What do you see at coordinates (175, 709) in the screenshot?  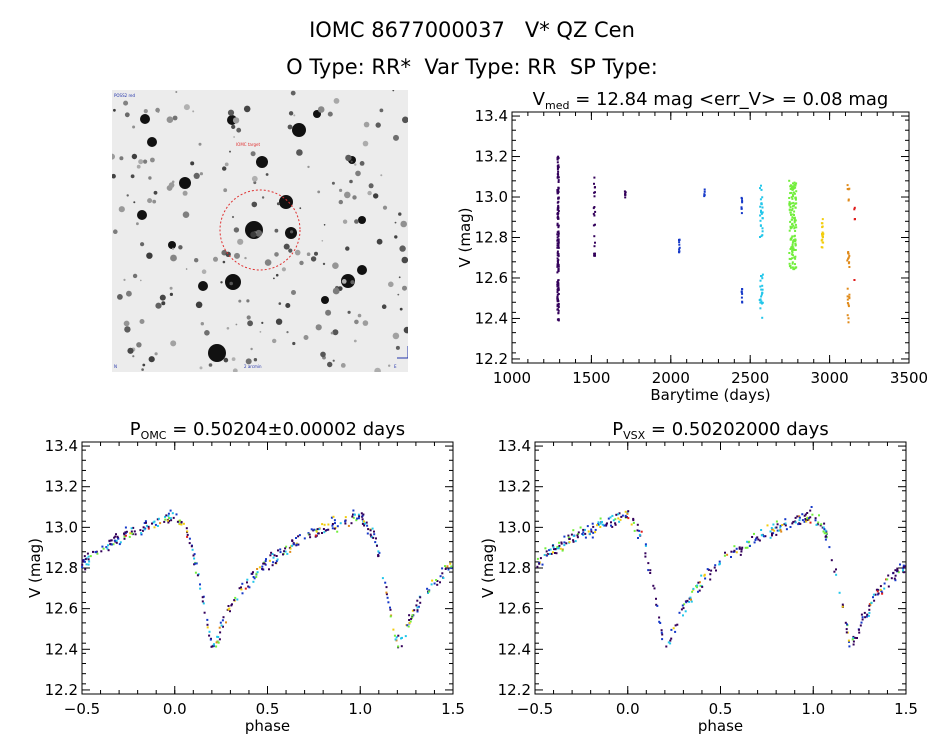 I see `x-tick-label: 0.0` at bounding box center [175, 709].